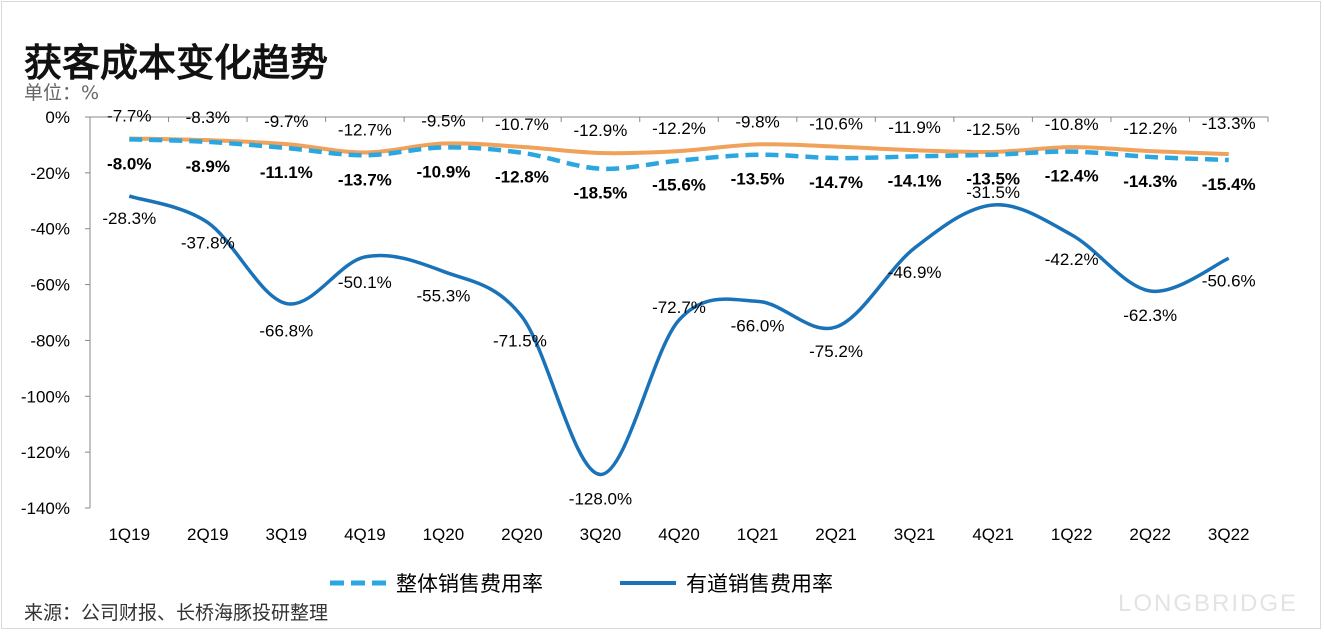  Describe the element at coordinates (286, 172) in the screenshot. I see `data-label-overall: -11.1%` at that location.